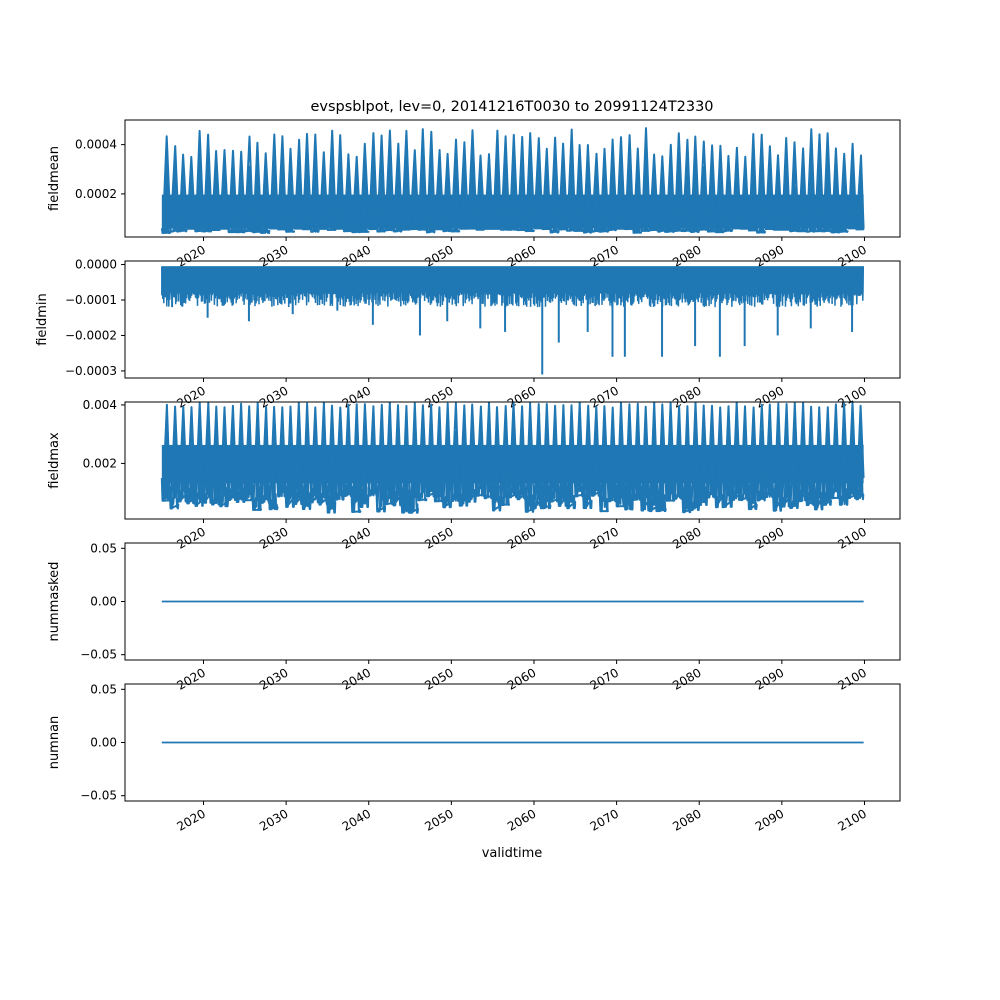  What do you see at coordinates (54, 460) in the screenshot?
I see `y-axis-label: fieldmax` at bounding box center [54, 460].